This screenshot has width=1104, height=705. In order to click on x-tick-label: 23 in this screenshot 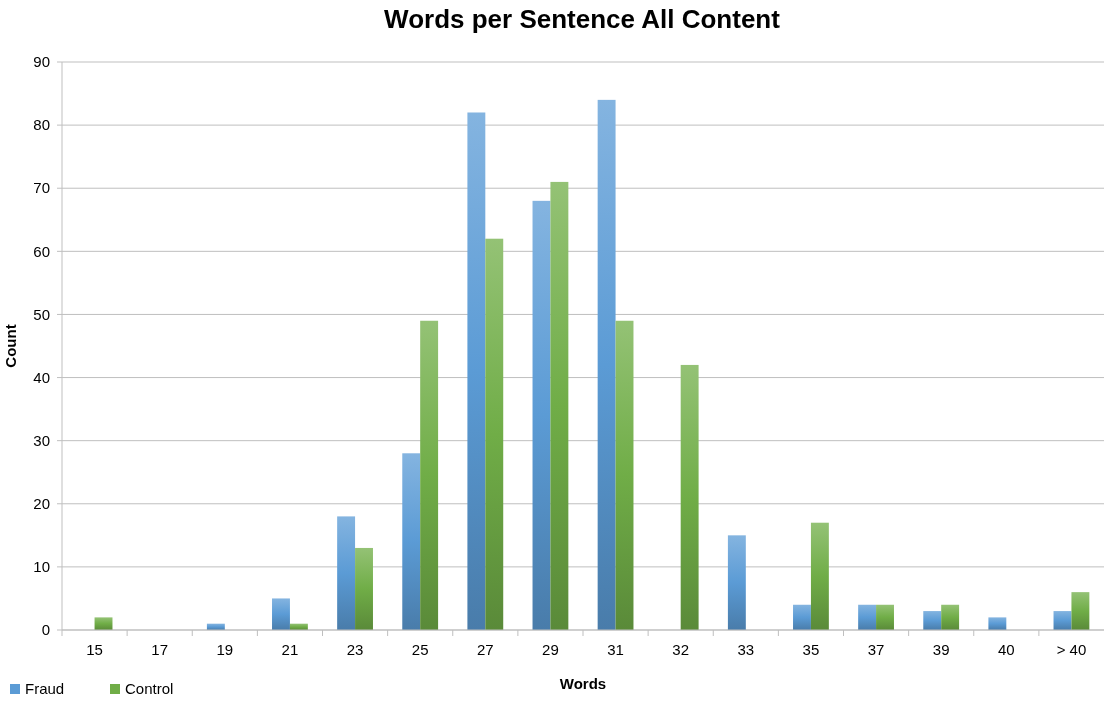, I will do `click(355, 649)`.